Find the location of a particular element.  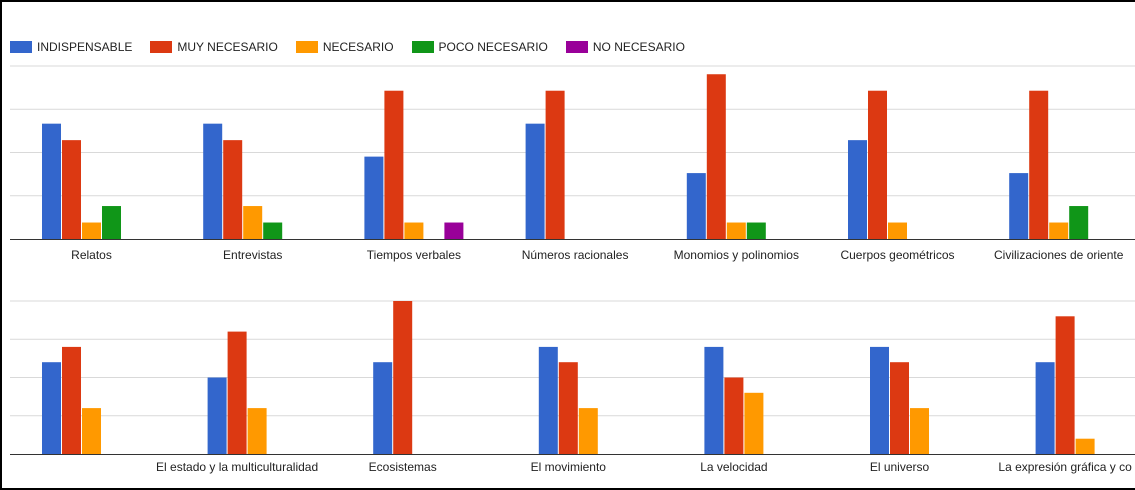

tick-label-monomios-y-polinomios: Monomios y polinomios is located at coordinates (736, 255).